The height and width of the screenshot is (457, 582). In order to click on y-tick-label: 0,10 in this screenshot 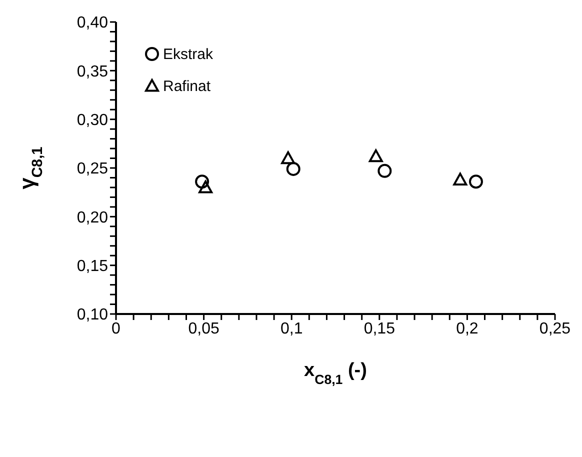, I will do `click(92, 315)`.